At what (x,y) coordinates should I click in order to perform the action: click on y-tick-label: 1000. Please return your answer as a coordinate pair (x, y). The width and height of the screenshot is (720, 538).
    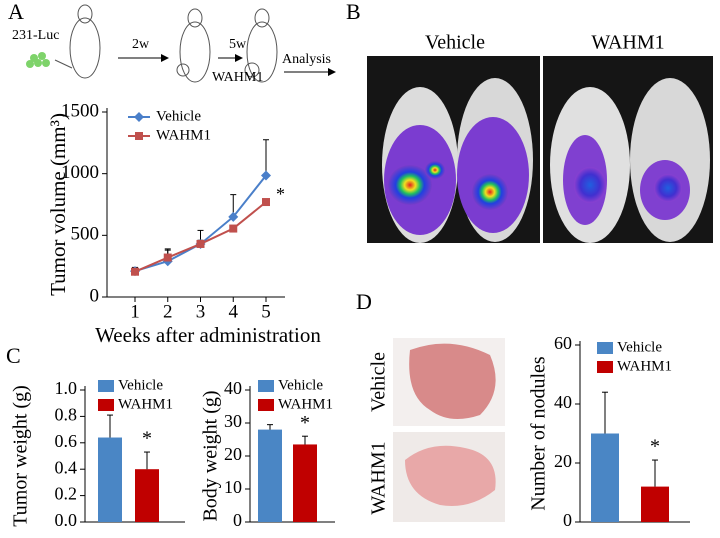
    Looking at the image, I should click on (80, 172).